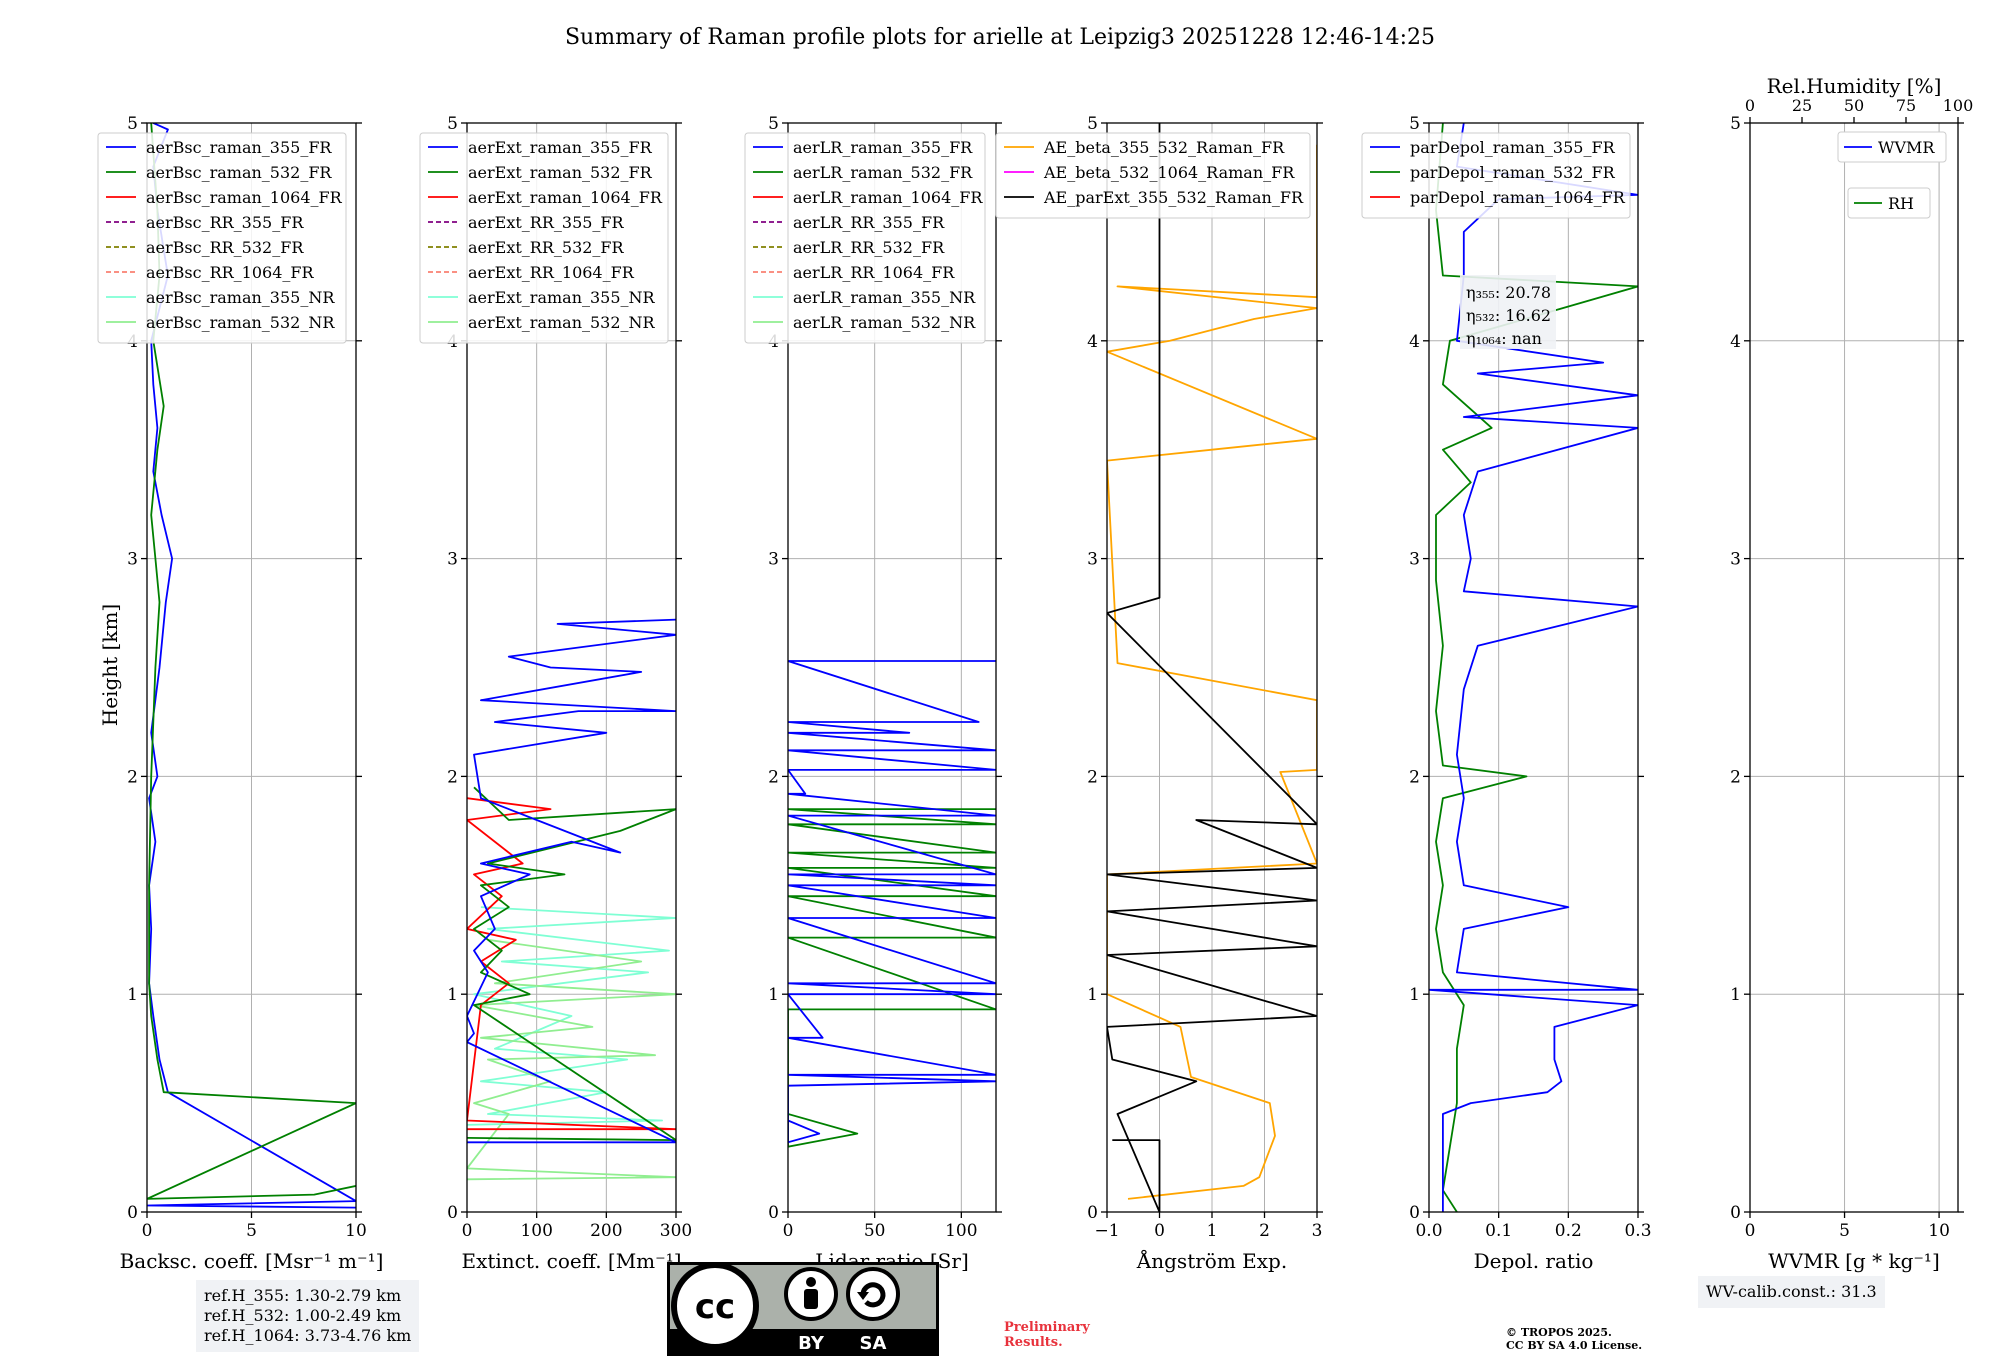 This screenshot has height=1360, width=2000. Describe the element at coordinates (1164, 147) in the screenshot. I see `legend-label: AE_beta_355_532_Raman_FR` at that location.